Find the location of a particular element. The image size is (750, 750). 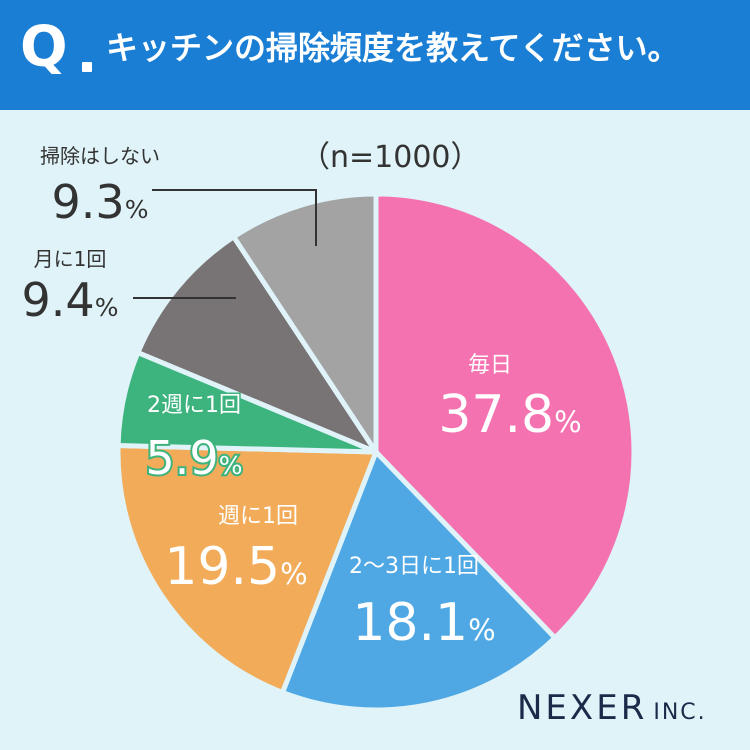

logo-suffix: INC. is located at coordinates (680, 712).